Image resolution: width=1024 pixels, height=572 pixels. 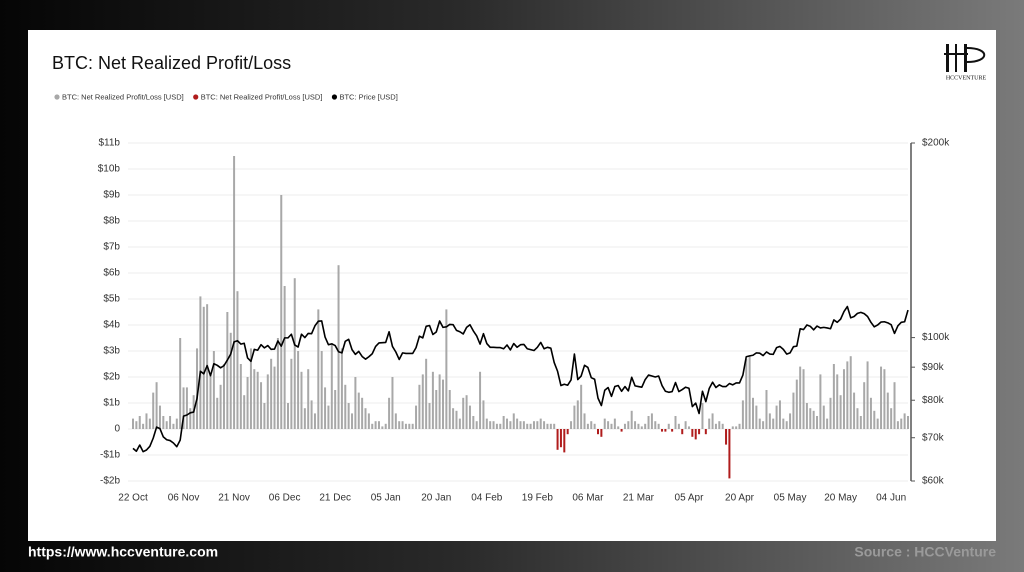 I want to click on y-tick-label: $6b, so click(x=111, y=273).